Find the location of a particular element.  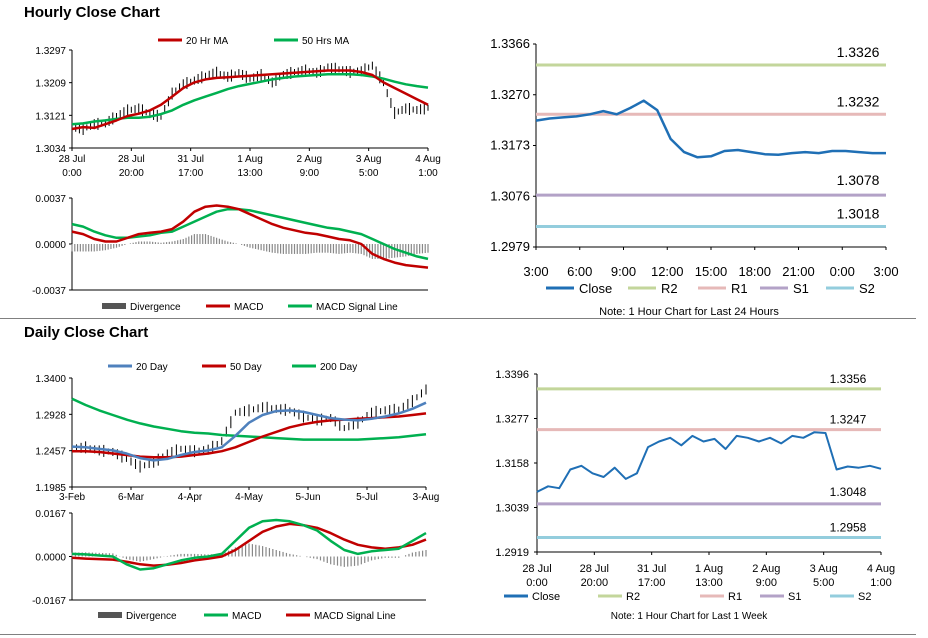

hourly-price-xtick-label: 5:00 is located at coordinates (369, 173).